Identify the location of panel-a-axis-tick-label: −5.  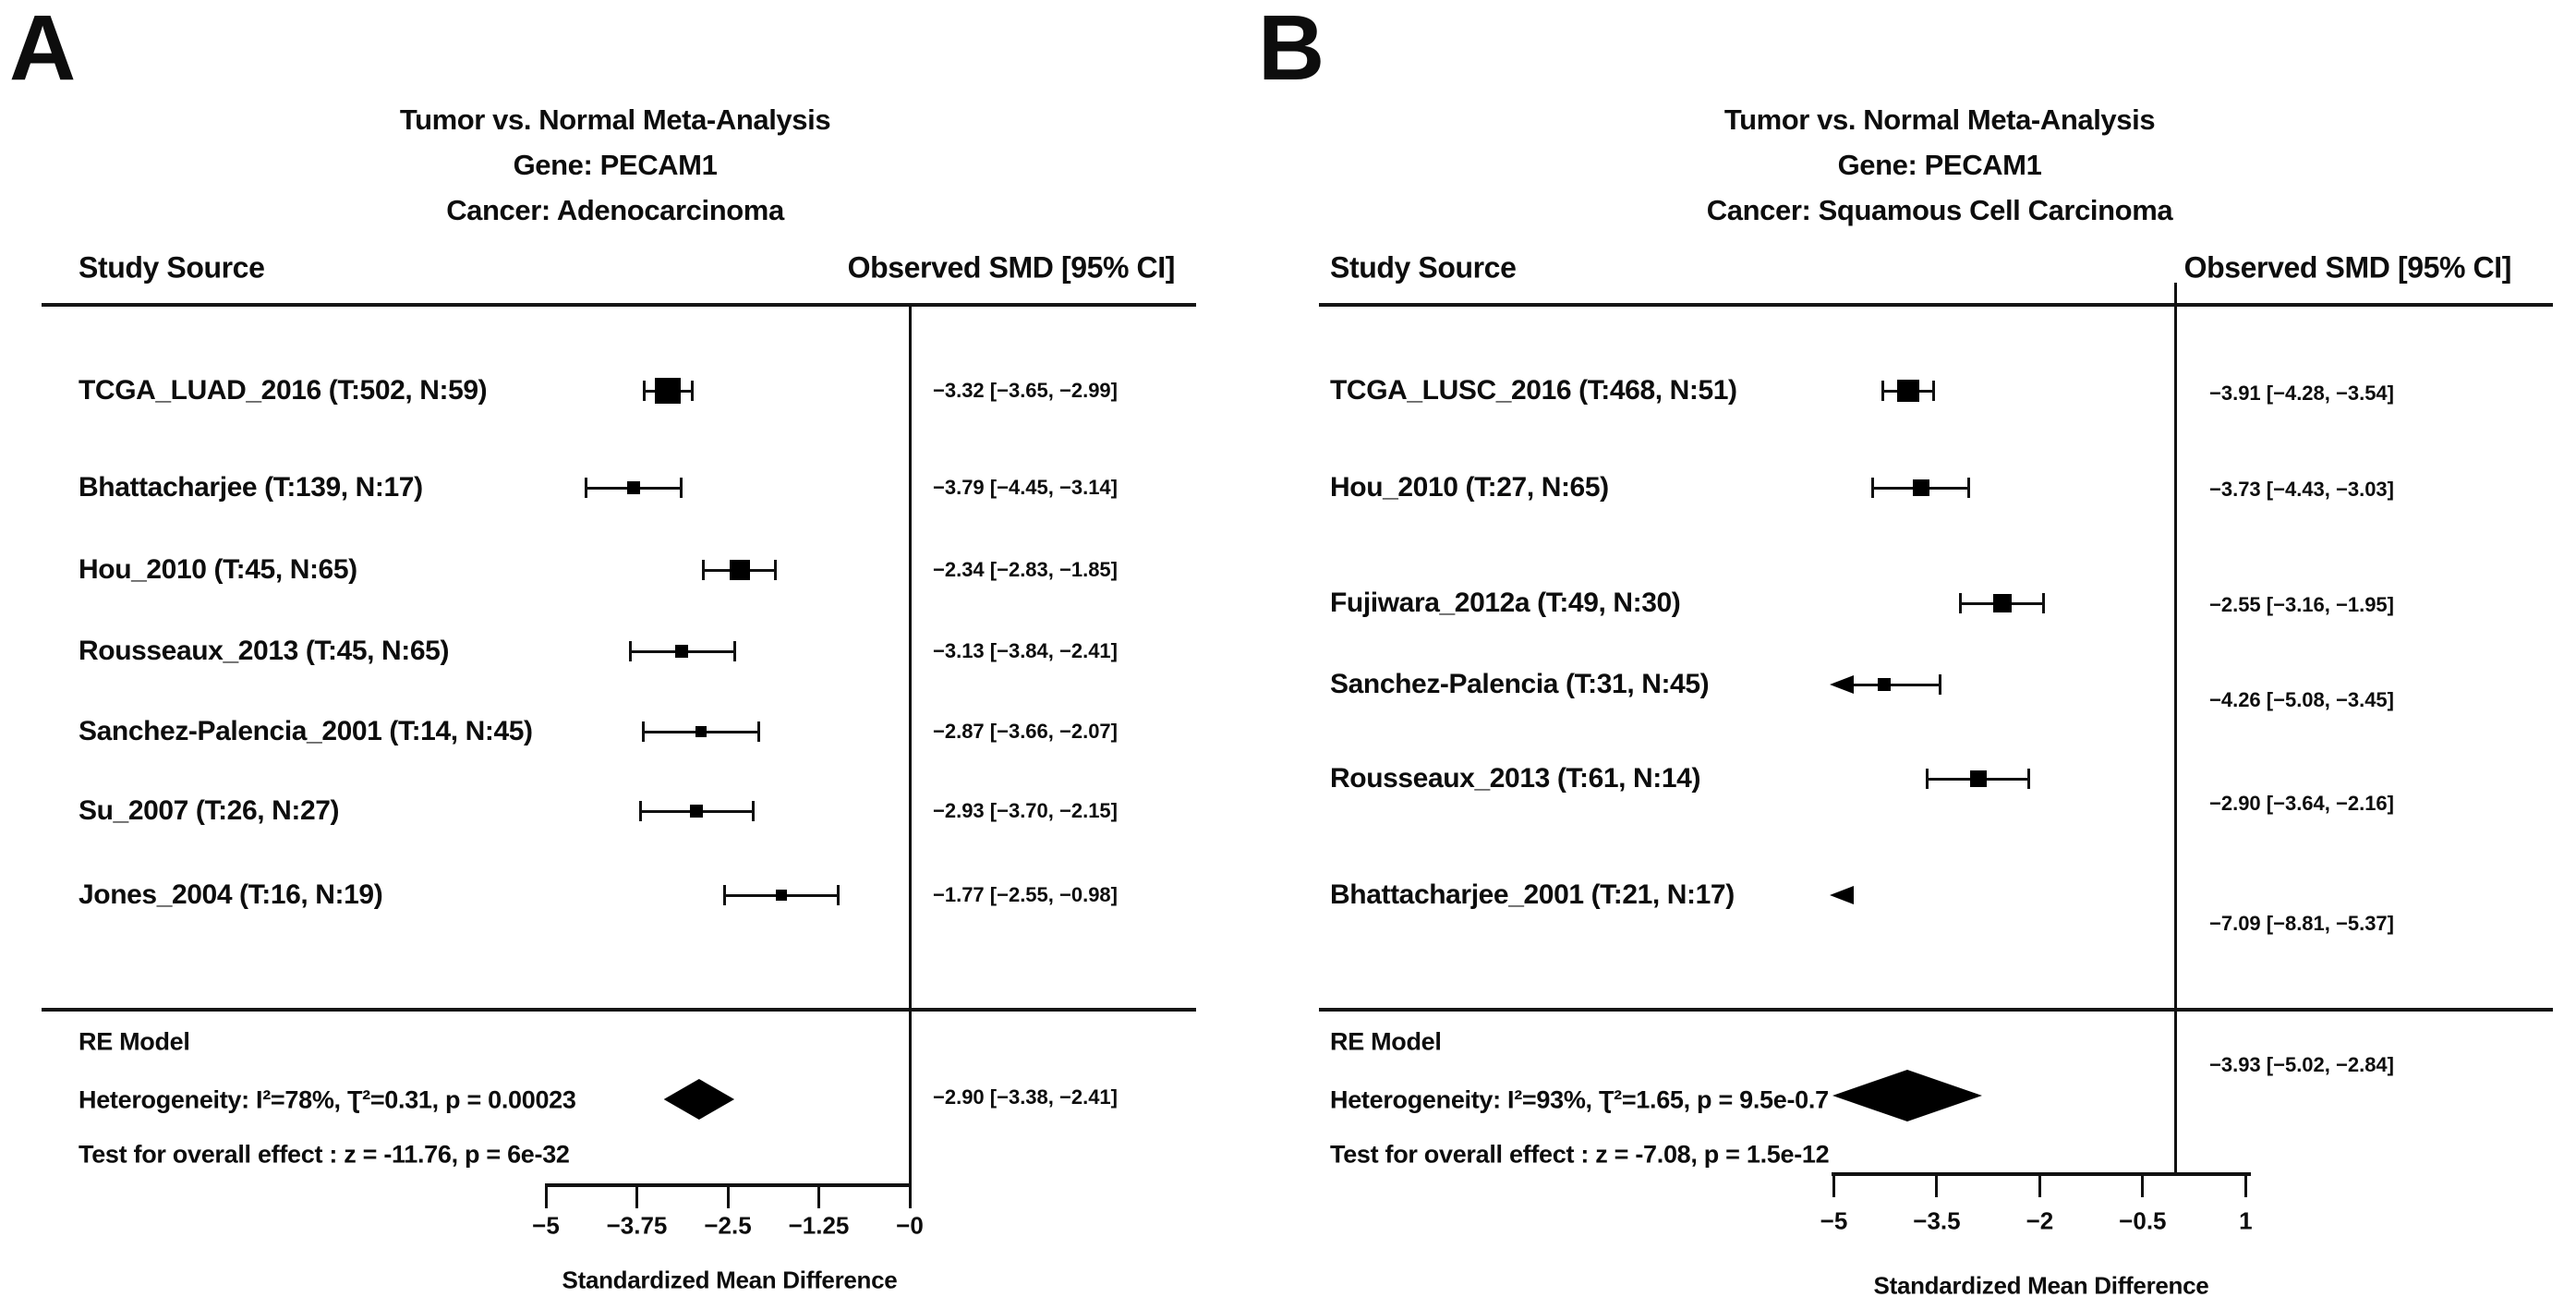
(546, 1225).